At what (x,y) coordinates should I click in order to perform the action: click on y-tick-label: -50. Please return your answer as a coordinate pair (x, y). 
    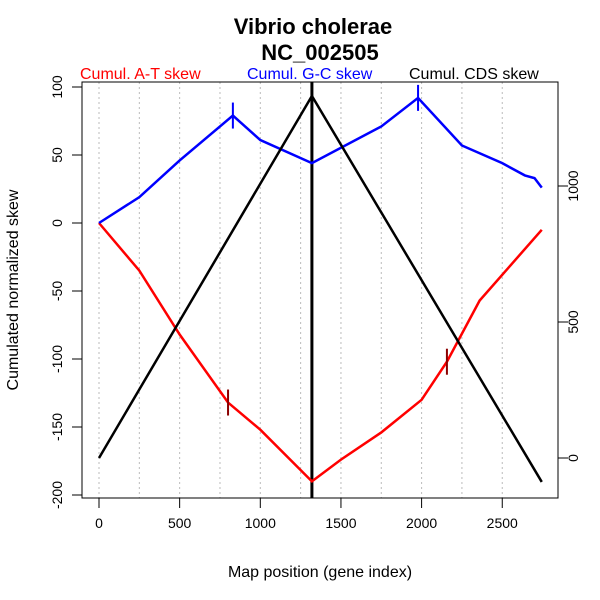
    Looking at the image, I should click on (57, 291).